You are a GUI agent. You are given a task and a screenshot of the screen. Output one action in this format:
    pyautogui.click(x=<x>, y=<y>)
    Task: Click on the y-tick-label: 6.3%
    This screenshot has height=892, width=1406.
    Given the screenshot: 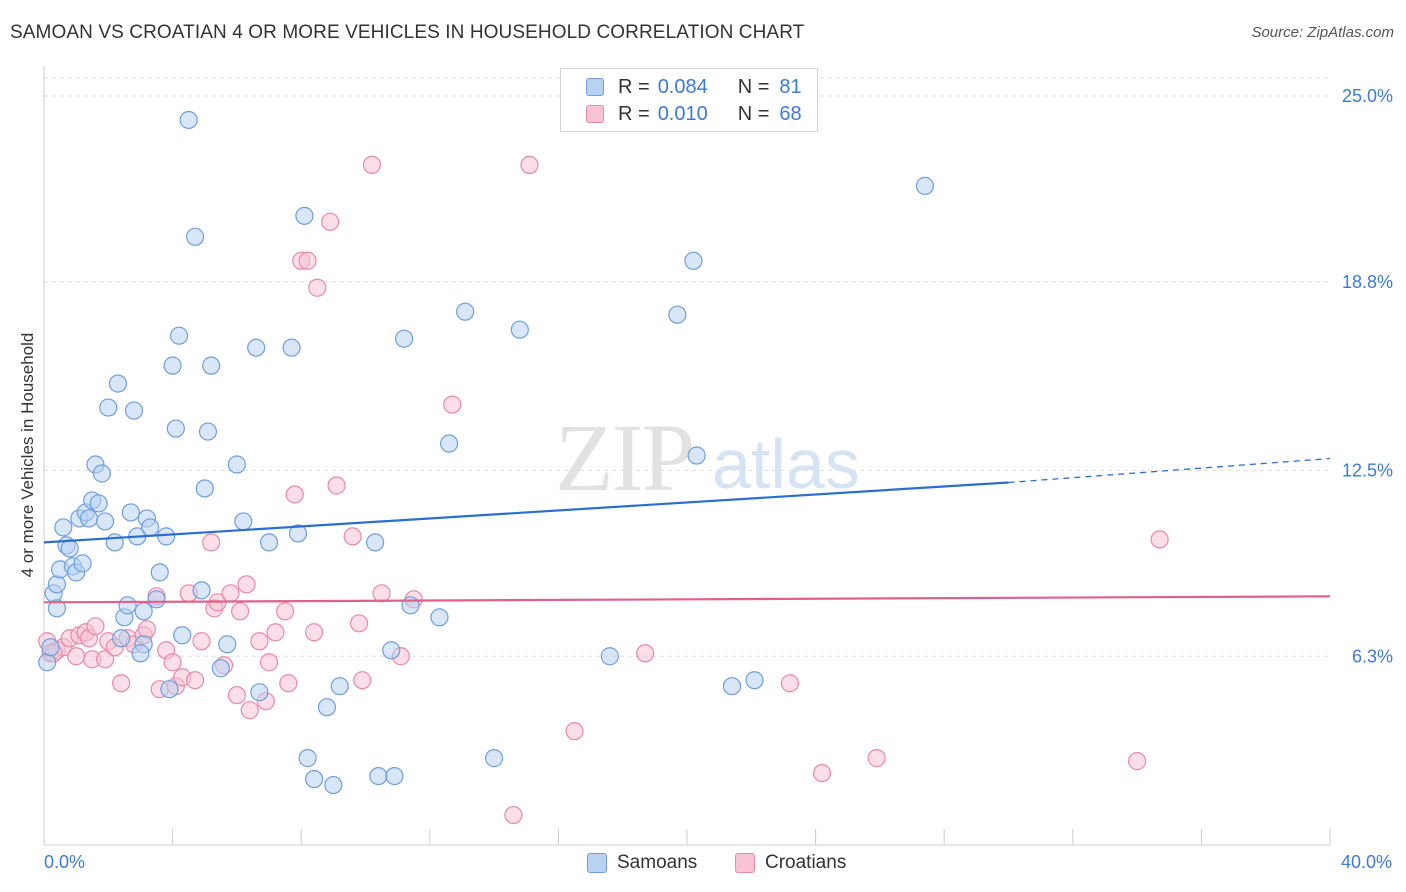 What is the action you would take?
    pyautogui.click(x=1372, y=656)
    